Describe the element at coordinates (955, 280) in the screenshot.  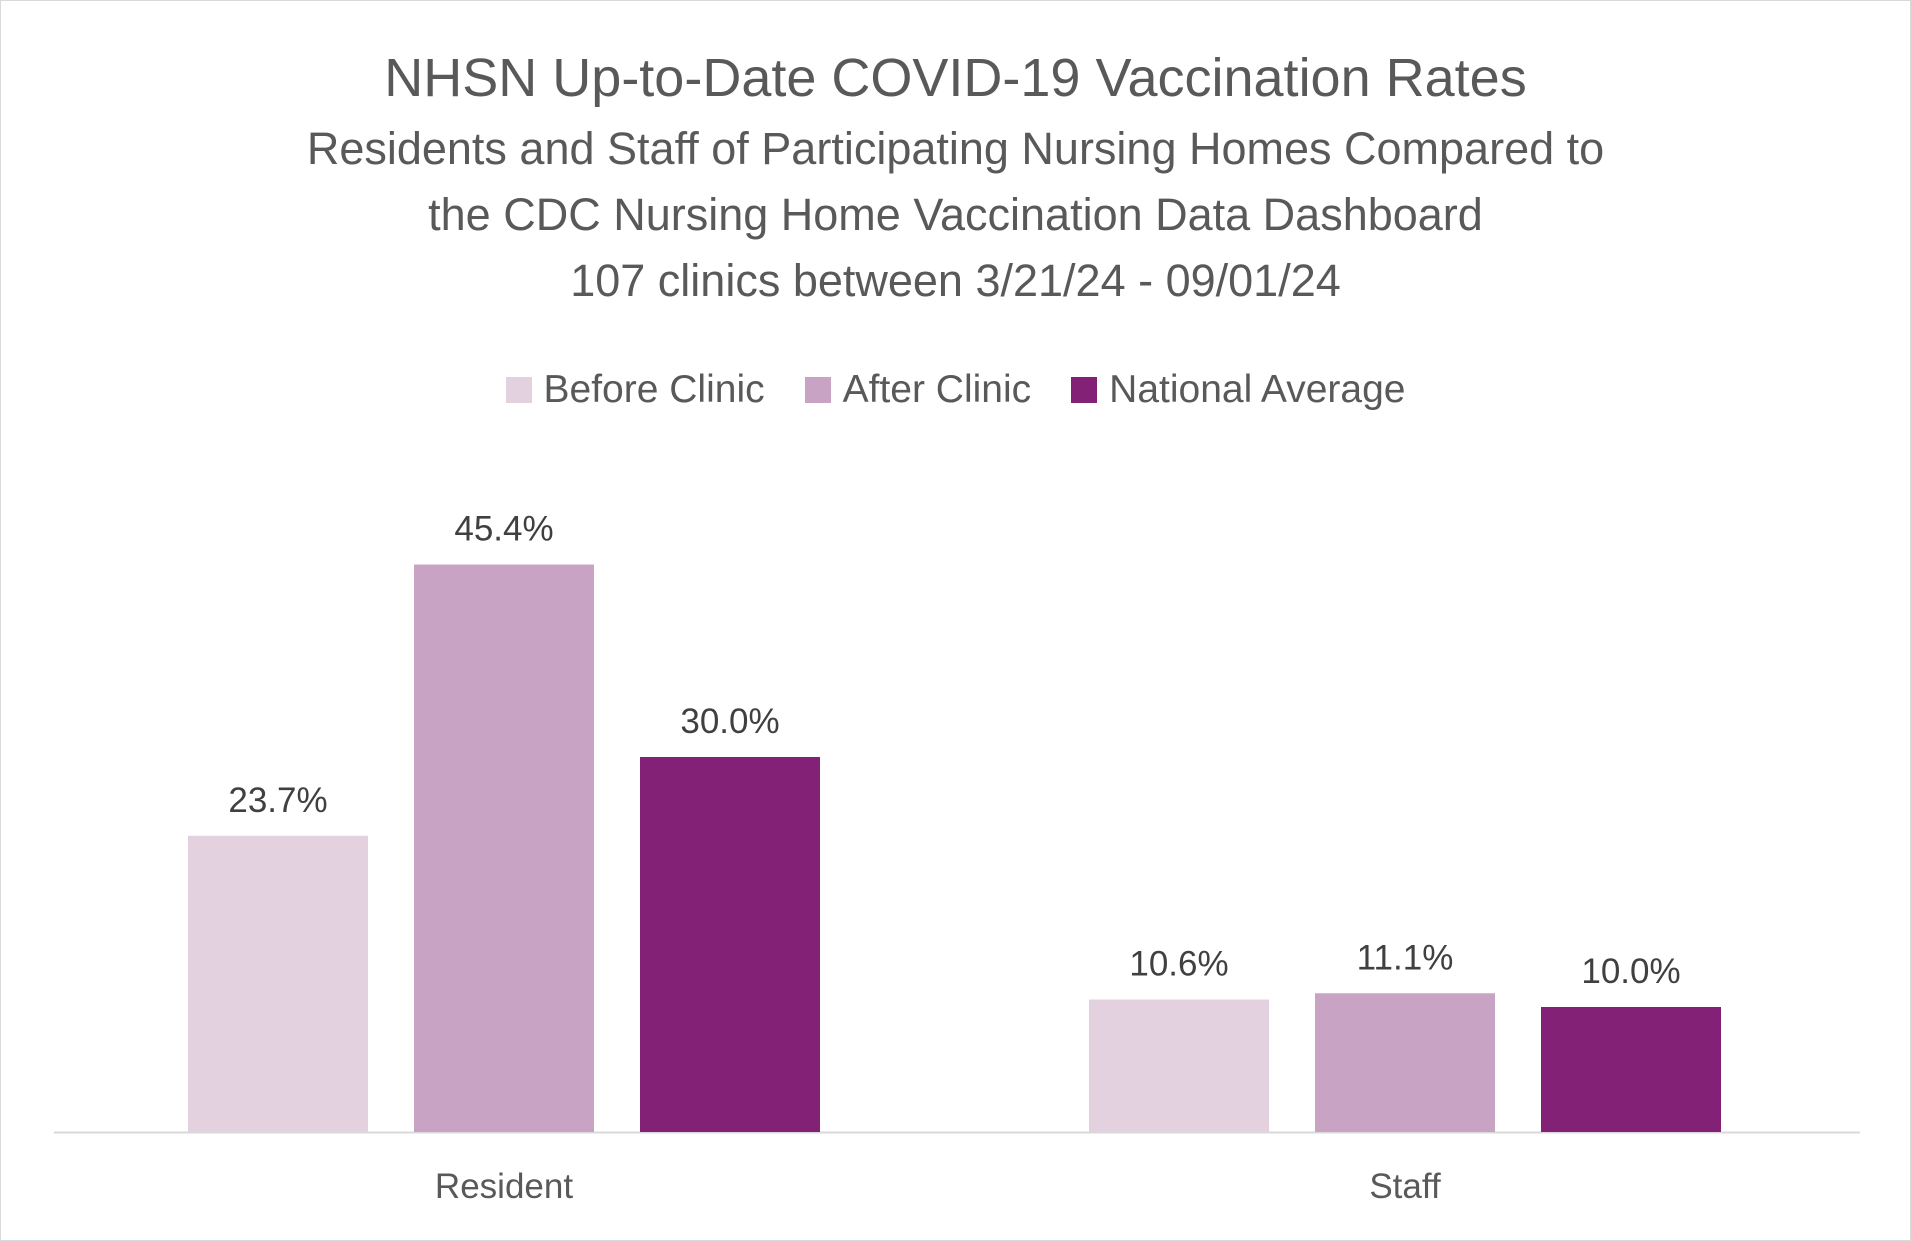
I see `chart-subtitle-line-3: 107 clinics between 3/21/24 - 09/01/24` at that location.